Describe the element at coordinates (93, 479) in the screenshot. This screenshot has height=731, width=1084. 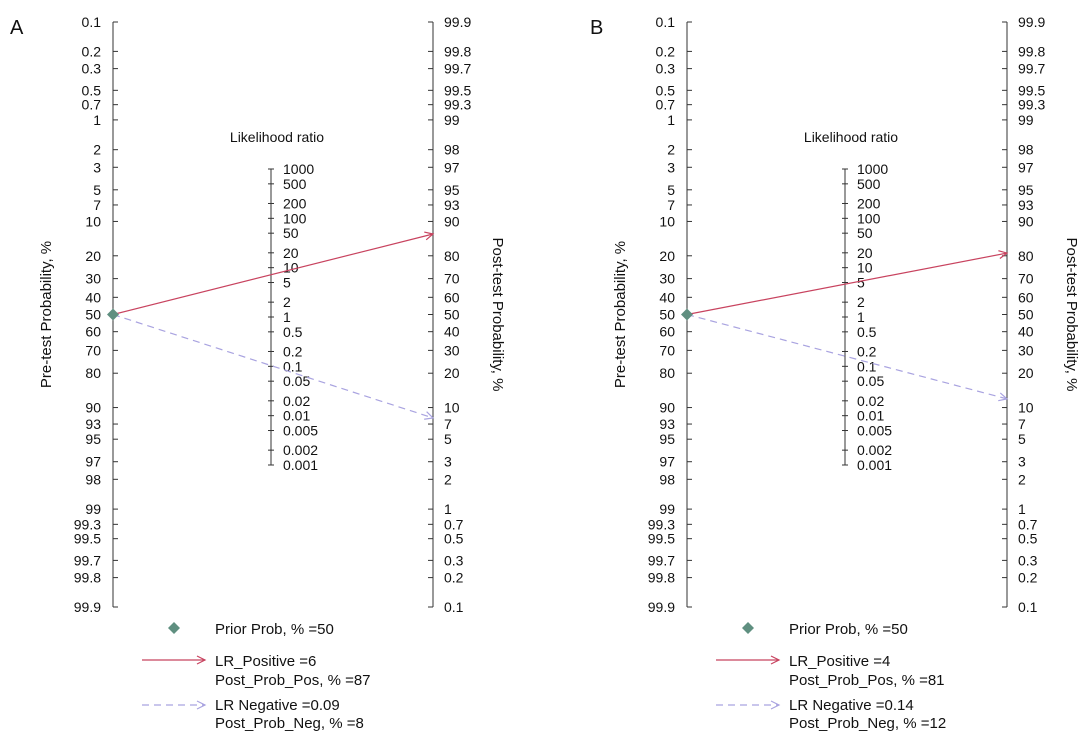
I see `pre-test-tick-label: 98` at that location.